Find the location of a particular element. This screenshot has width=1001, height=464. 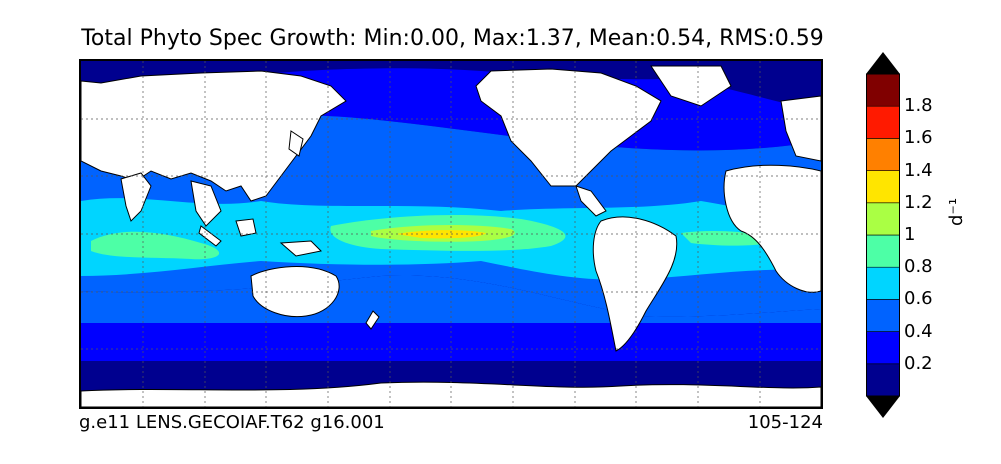

ocean-band-south-blue is located at coordinates (451, 340).